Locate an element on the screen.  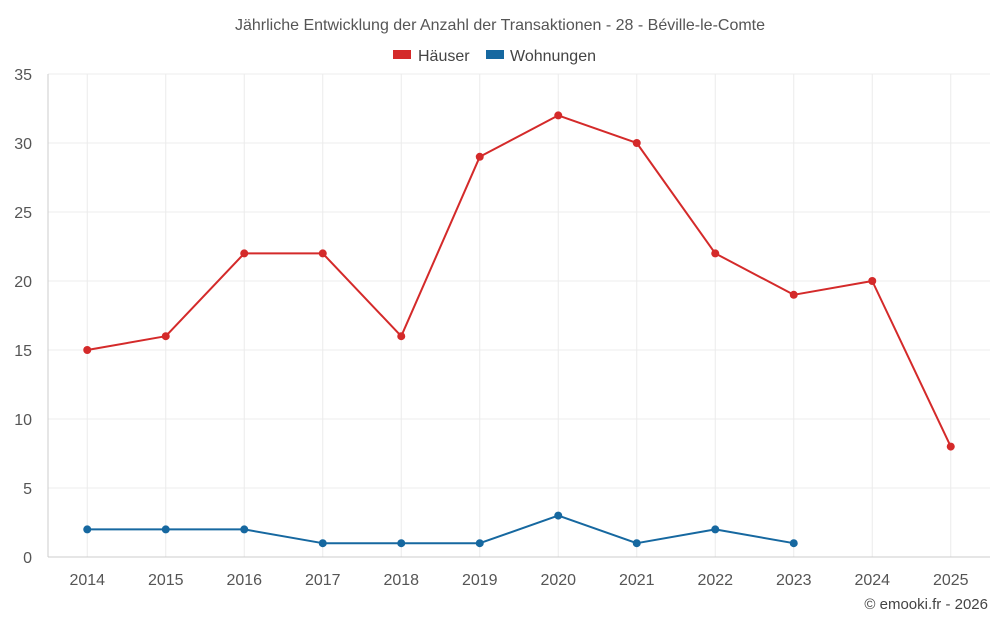
y-tick-label: 10 is located at coordinates (23, 420).